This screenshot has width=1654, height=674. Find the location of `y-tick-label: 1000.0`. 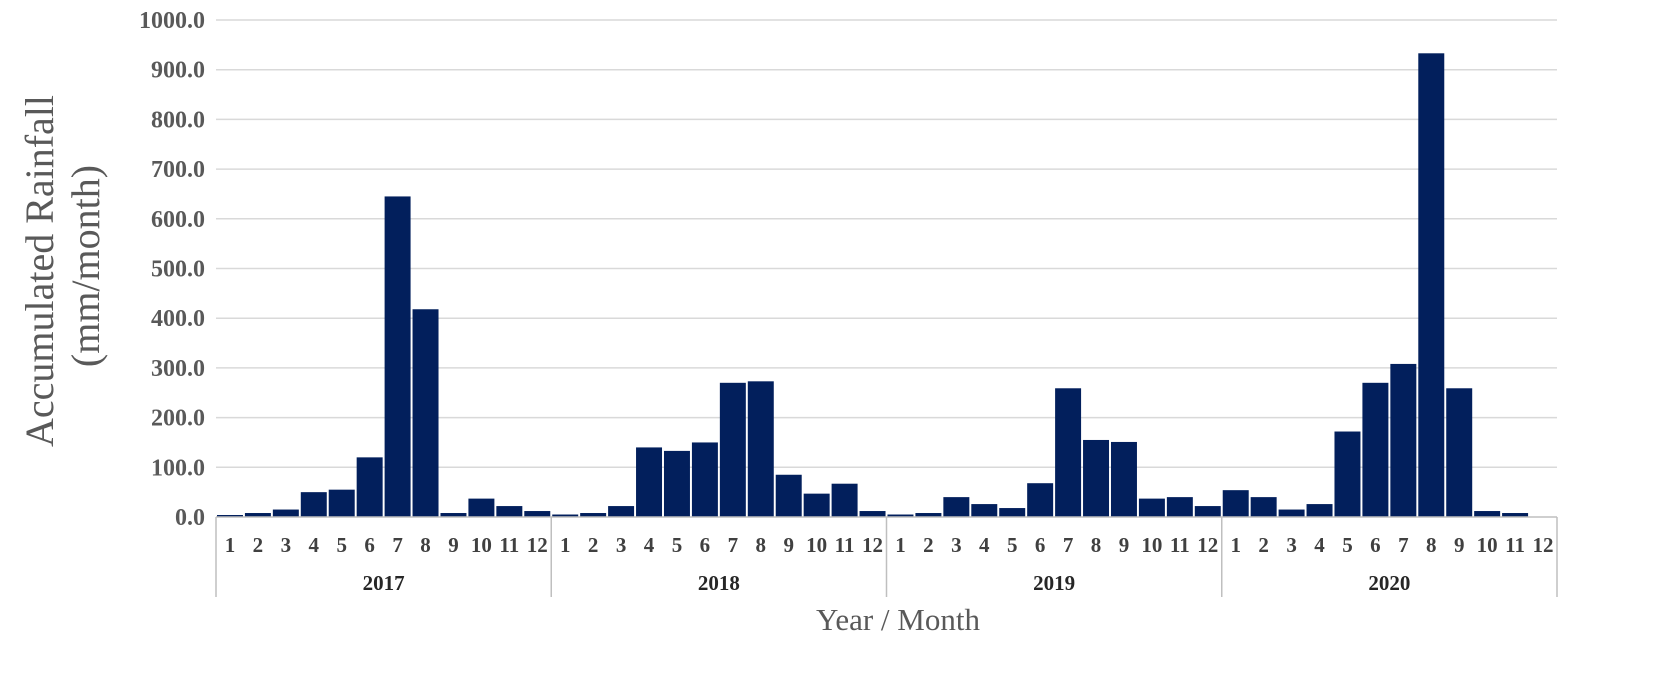

y-tick-label: 1000.0 is located at coordinates (172, 21).